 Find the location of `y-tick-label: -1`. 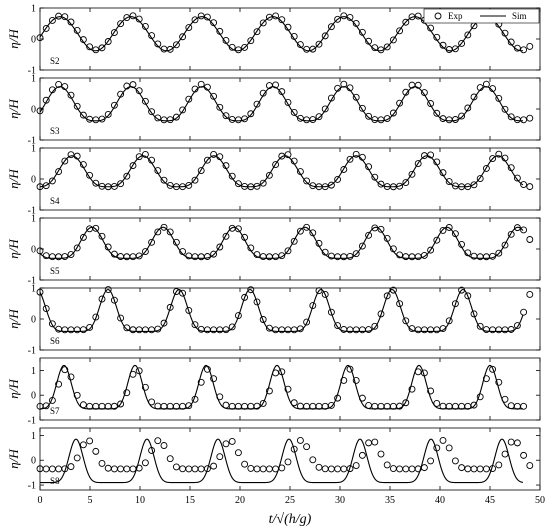

y-tick-label: -1 is located at coordinates (32, 486).